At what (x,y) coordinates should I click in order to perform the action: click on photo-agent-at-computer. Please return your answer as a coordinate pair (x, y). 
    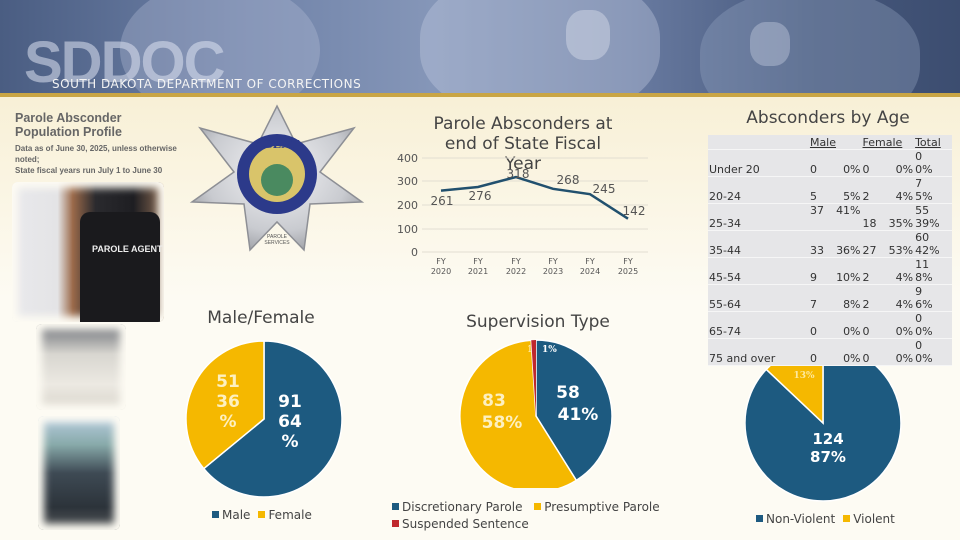
    Looking at the image, I should click on (79, 473).